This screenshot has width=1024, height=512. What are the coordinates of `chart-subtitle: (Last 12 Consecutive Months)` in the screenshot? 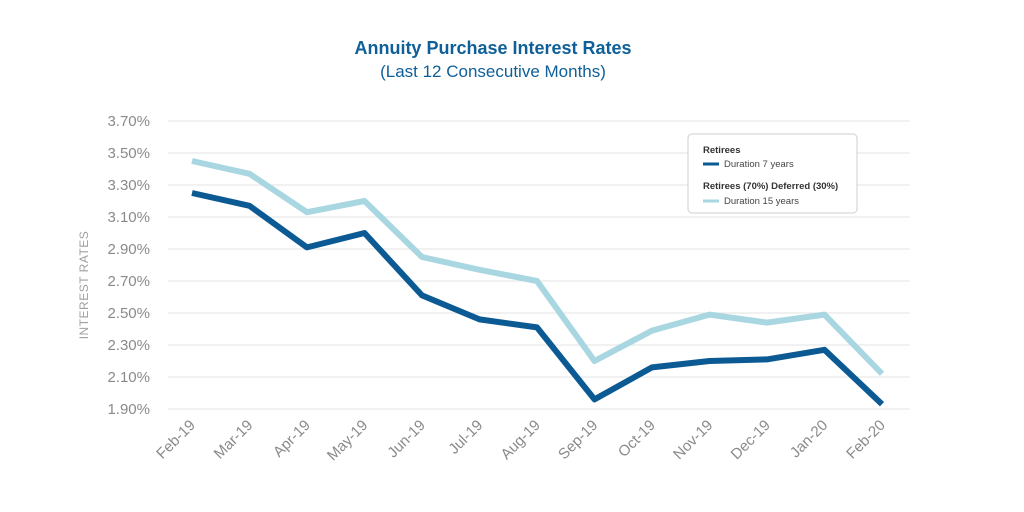 It's located at (493, 71).